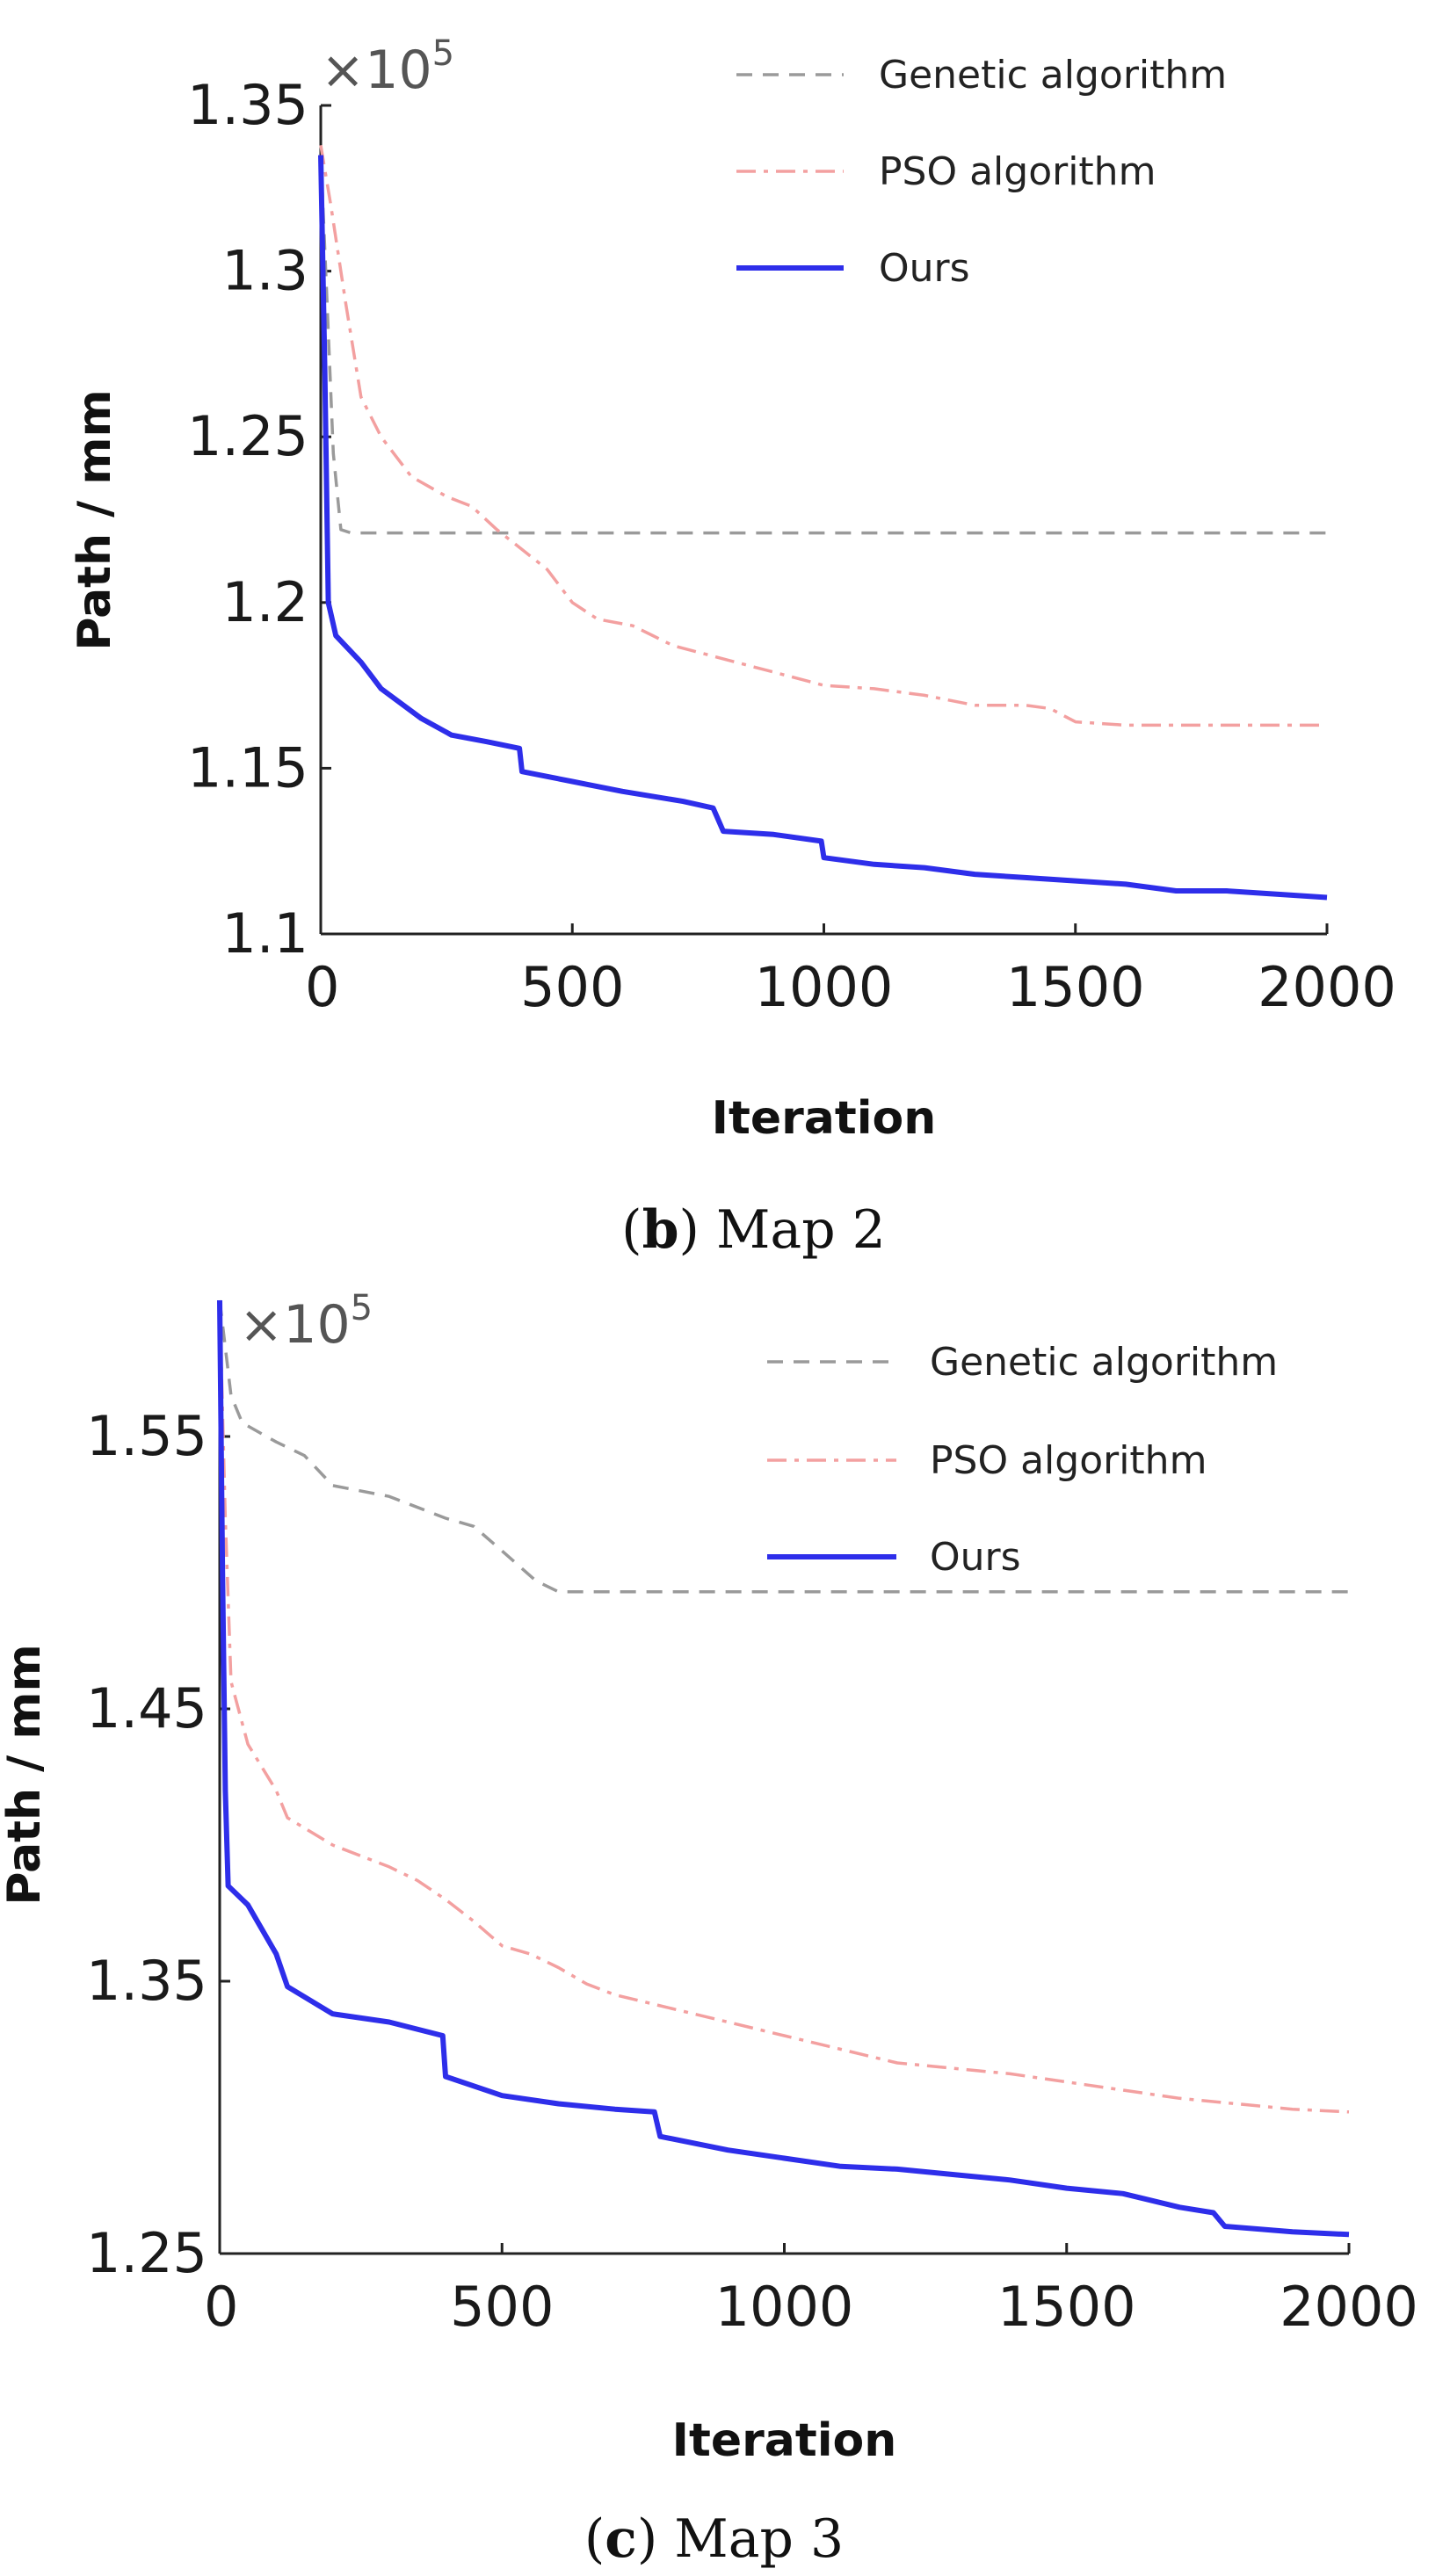  Describe the element at coordinates (264, 602) in the screenshot. I see `y-tick-label: 1.2` at that location.